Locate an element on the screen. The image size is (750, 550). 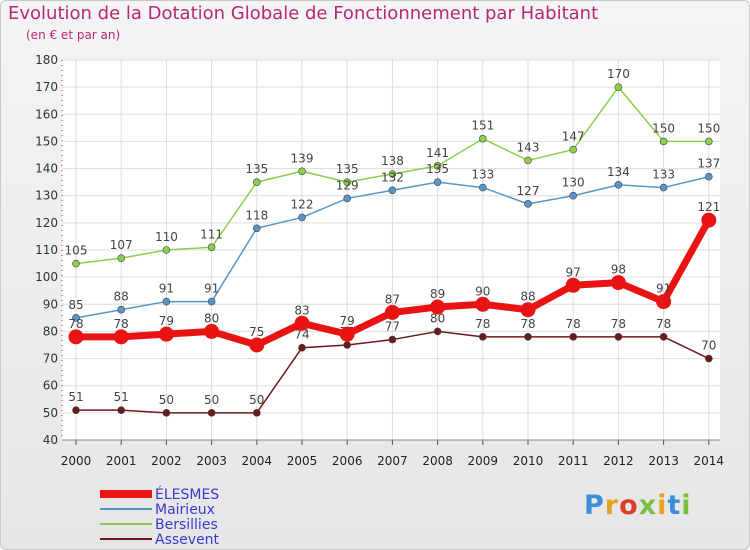
data-label: 80 is located at coordinates (437, 318).